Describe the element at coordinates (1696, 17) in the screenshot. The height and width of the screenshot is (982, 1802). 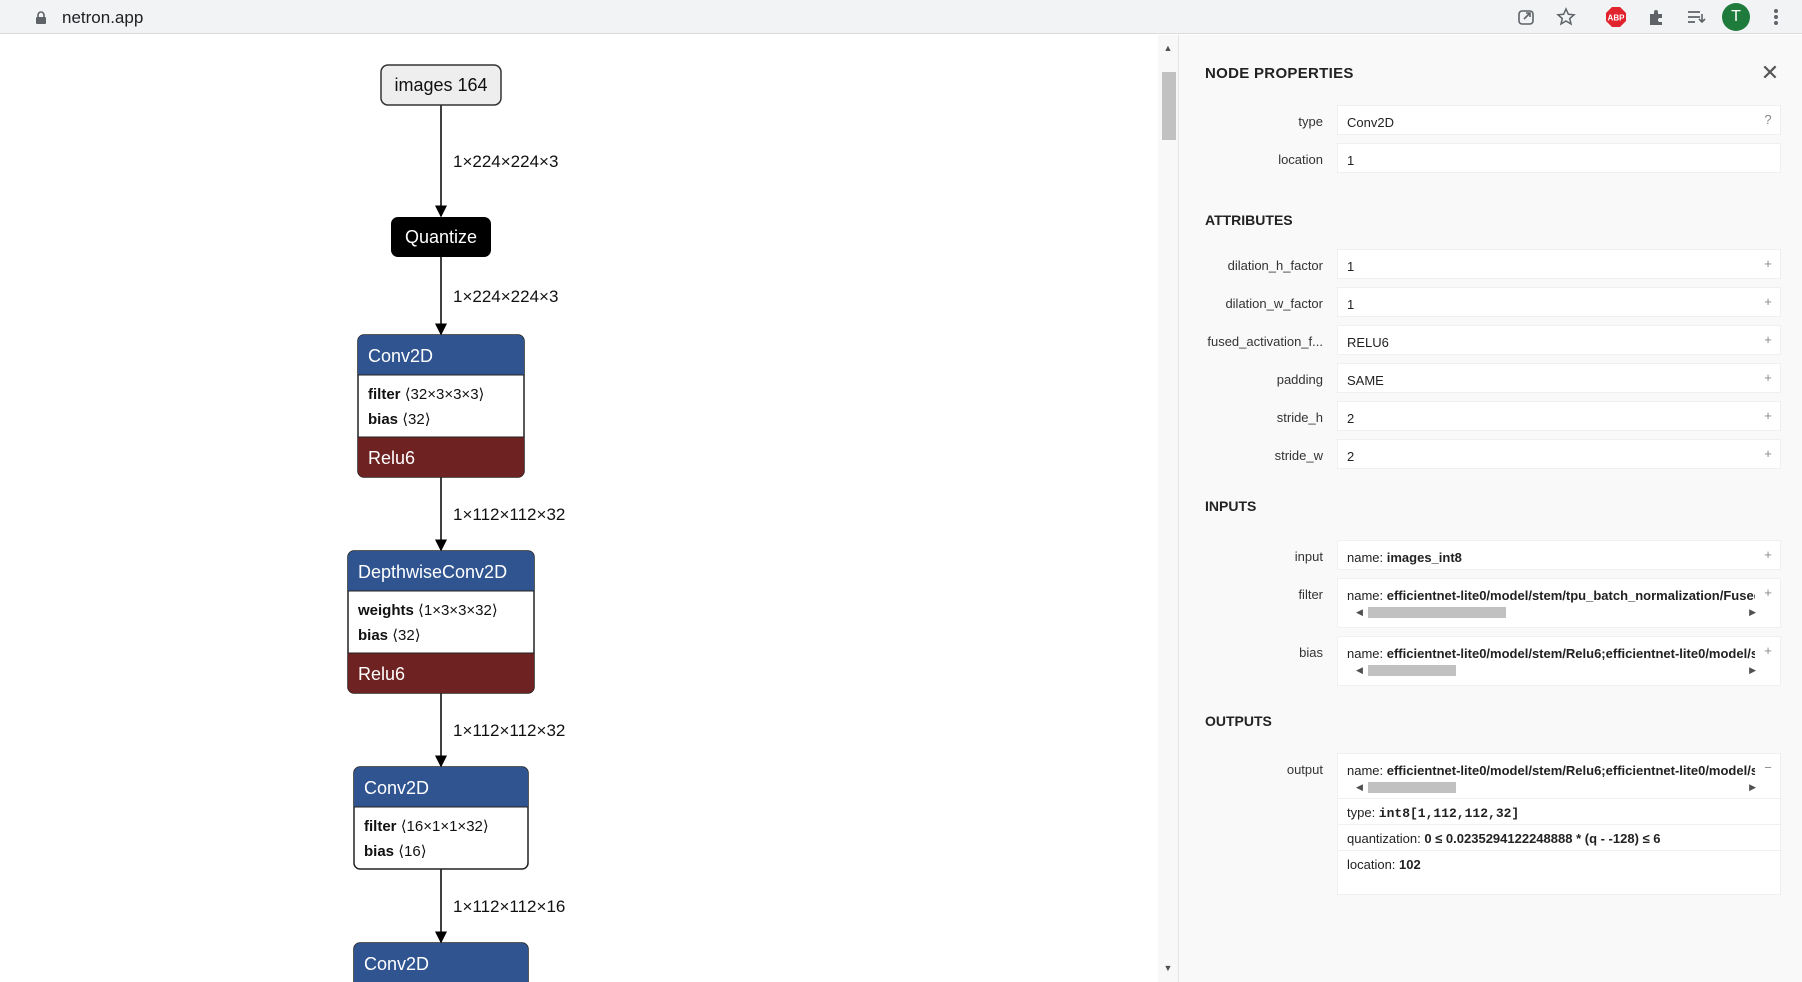
I see `reading-list-icon` at that location.